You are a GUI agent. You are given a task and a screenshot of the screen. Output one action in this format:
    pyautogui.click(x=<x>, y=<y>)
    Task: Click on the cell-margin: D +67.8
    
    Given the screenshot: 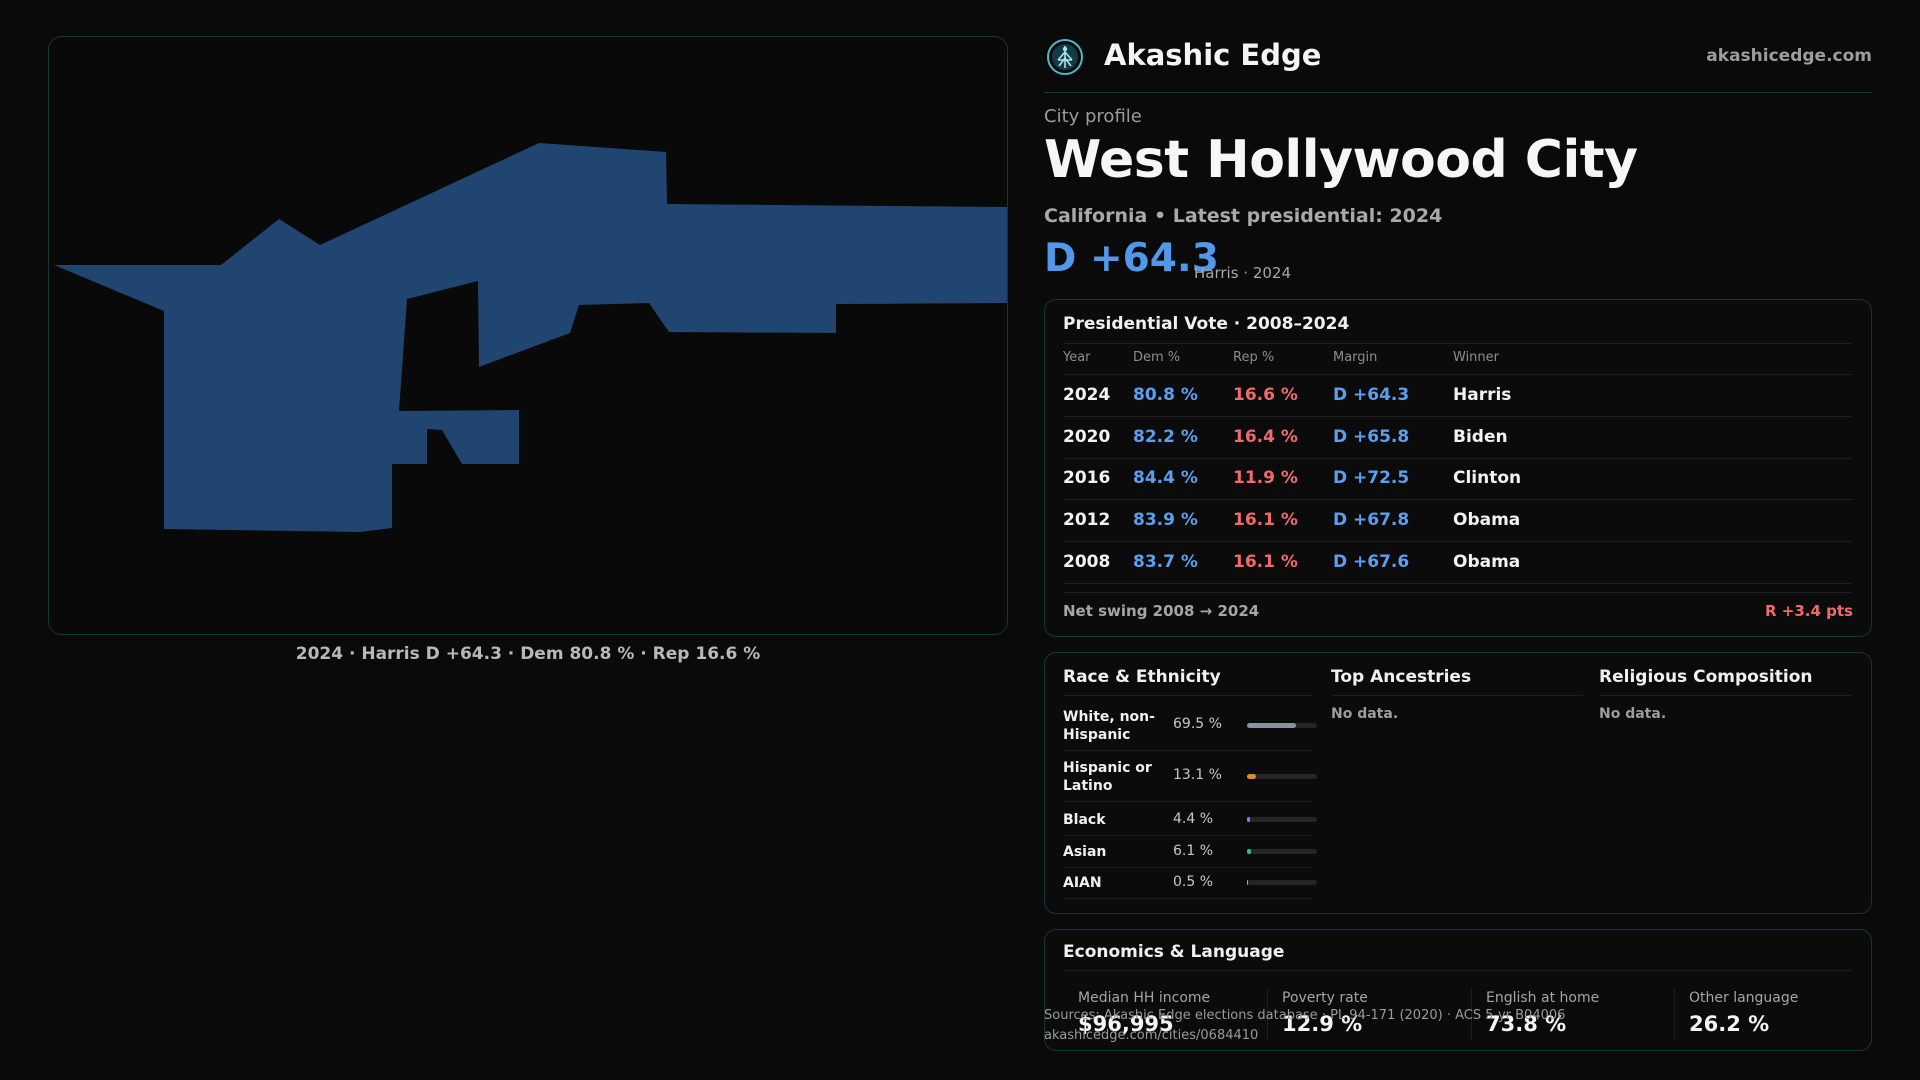 What is the action you would take?
    pyautogui.click(x=1371, y=520)
    